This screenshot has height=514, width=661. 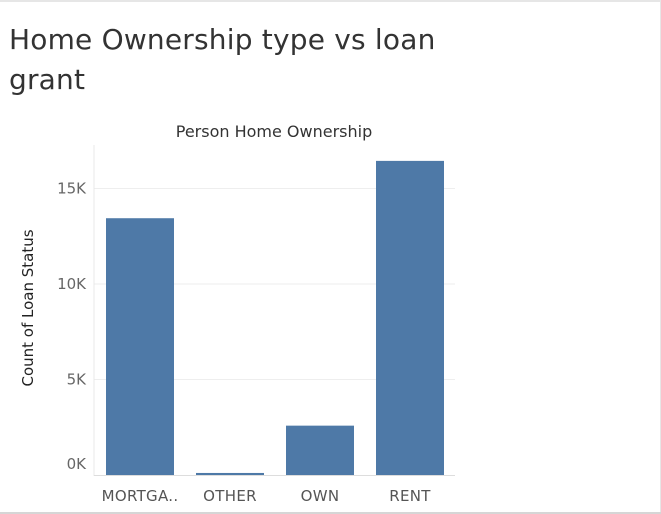 What do you see at coordinates (222, 59) in the screenshot?
I see `page-title: Home Ownership type vs loan grant` at bounding box center [222, 59].